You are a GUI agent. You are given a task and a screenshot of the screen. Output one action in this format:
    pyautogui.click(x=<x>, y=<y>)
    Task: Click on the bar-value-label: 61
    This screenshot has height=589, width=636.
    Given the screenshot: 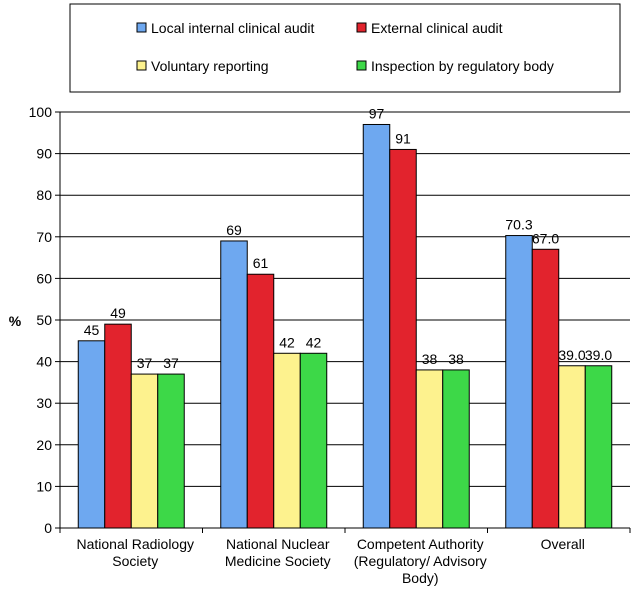 What is the action you would take?
    pyautogui.click(x=261, y=263)
    